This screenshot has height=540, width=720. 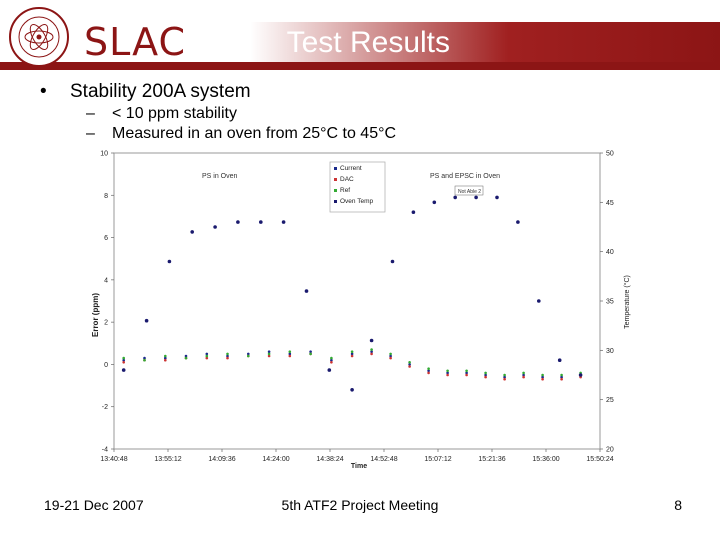 What do you see at coordinates (106, 280) in the screenshot?
I see `y-tick-label: 4` at bounding box center [106, 280].